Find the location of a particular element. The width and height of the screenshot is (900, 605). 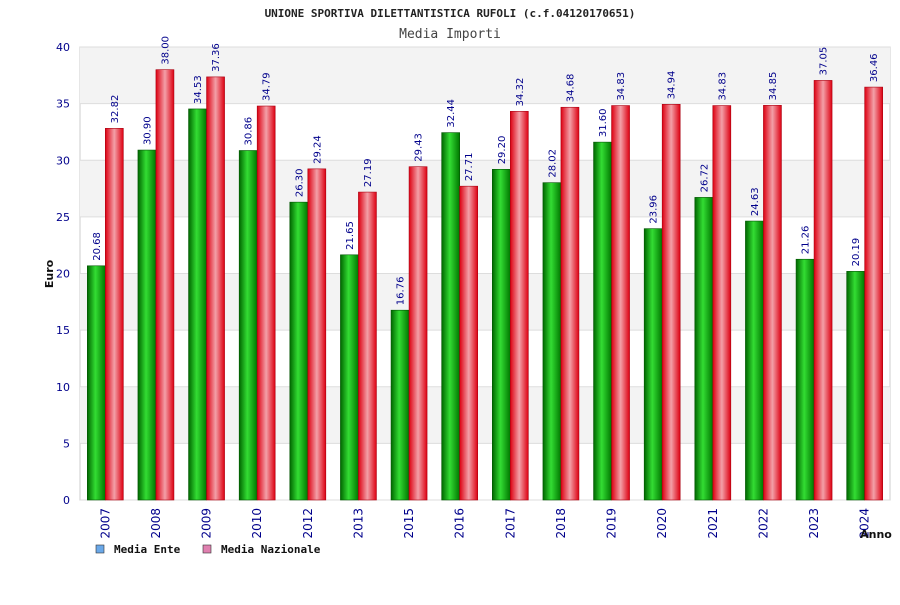

legend: Media Ente Media Nazionale is located at coordinates (208, 549).